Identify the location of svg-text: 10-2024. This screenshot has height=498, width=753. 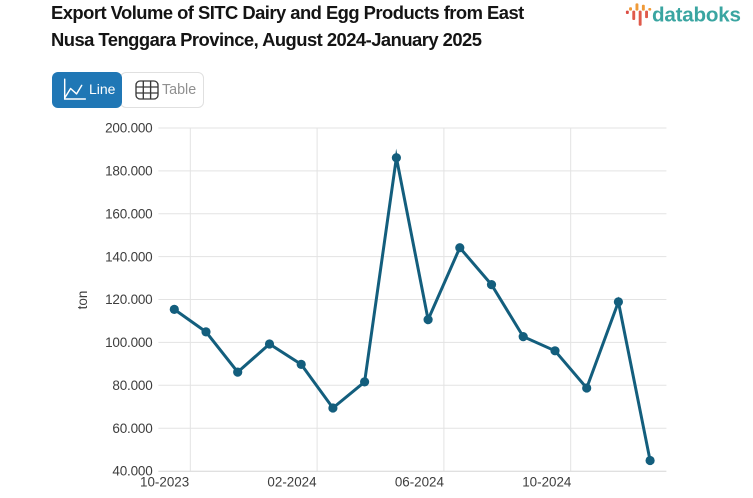
(547, 482).